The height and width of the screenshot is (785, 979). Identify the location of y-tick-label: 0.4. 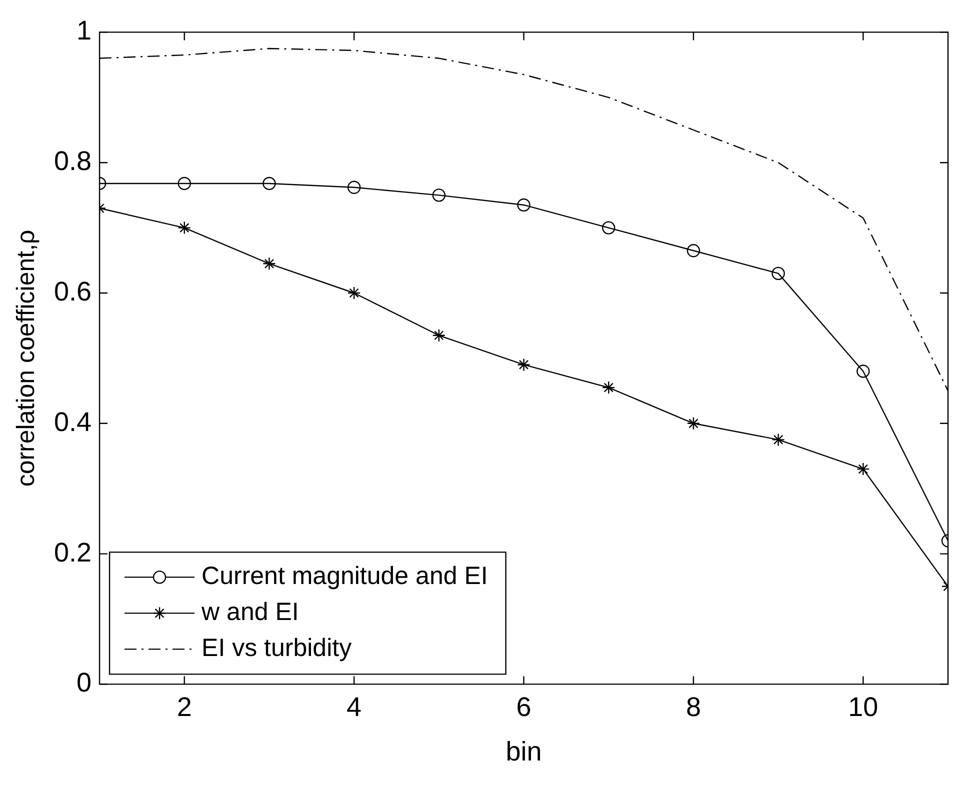
(73, 421).